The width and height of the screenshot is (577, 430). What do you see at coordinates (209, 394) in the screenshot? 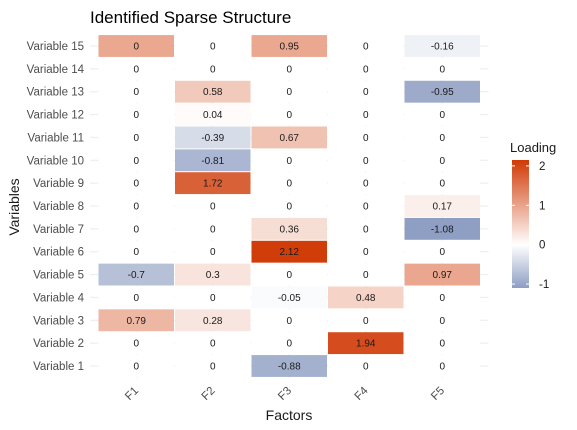
I see `x-tick-label: F2` at bounding box center [209, 394].